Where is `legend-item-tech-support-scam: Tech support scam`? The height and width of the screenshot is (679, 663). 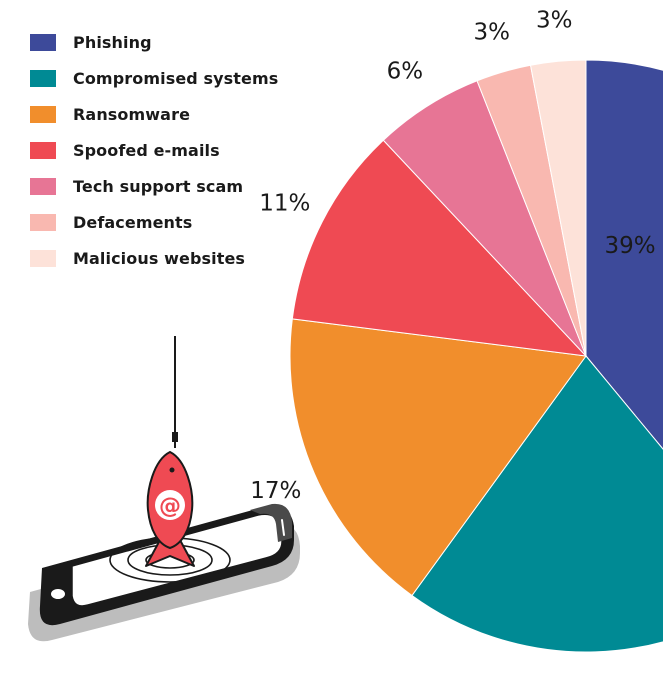 legend-item-tech-support-scam: Tech support scam is located at coordinates (154, 186).